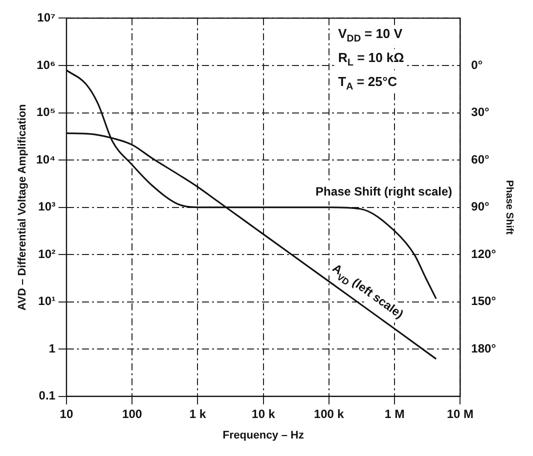  I want to click on y-tick-label: 10¹, so click(47, 301).